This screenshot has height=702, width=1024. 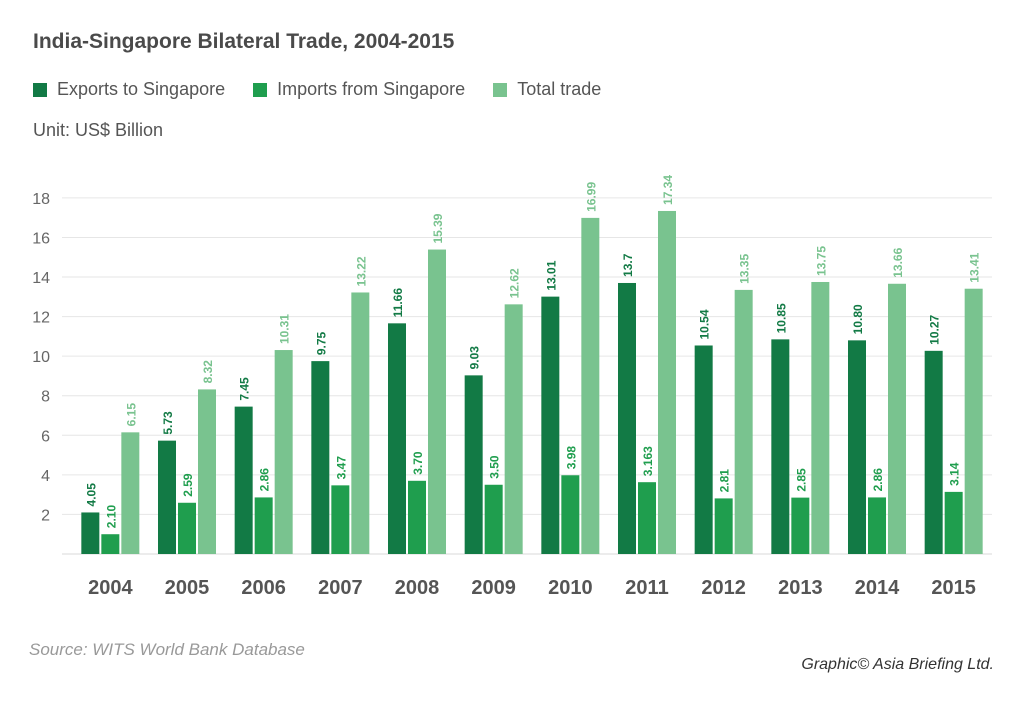 I want to click on data-label-exports: 4.05, so click(x=91, y=495).